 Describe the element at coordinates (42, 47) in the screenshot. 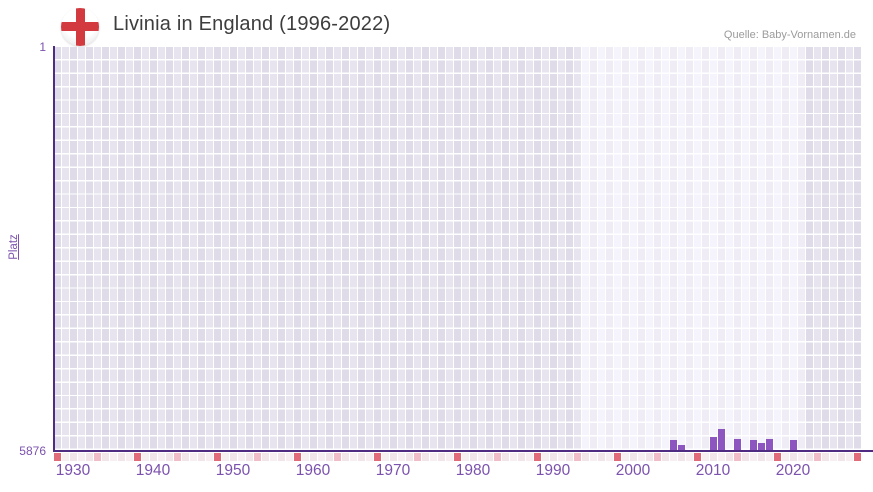

I see `y-axis-top-tick: 1` at that location.